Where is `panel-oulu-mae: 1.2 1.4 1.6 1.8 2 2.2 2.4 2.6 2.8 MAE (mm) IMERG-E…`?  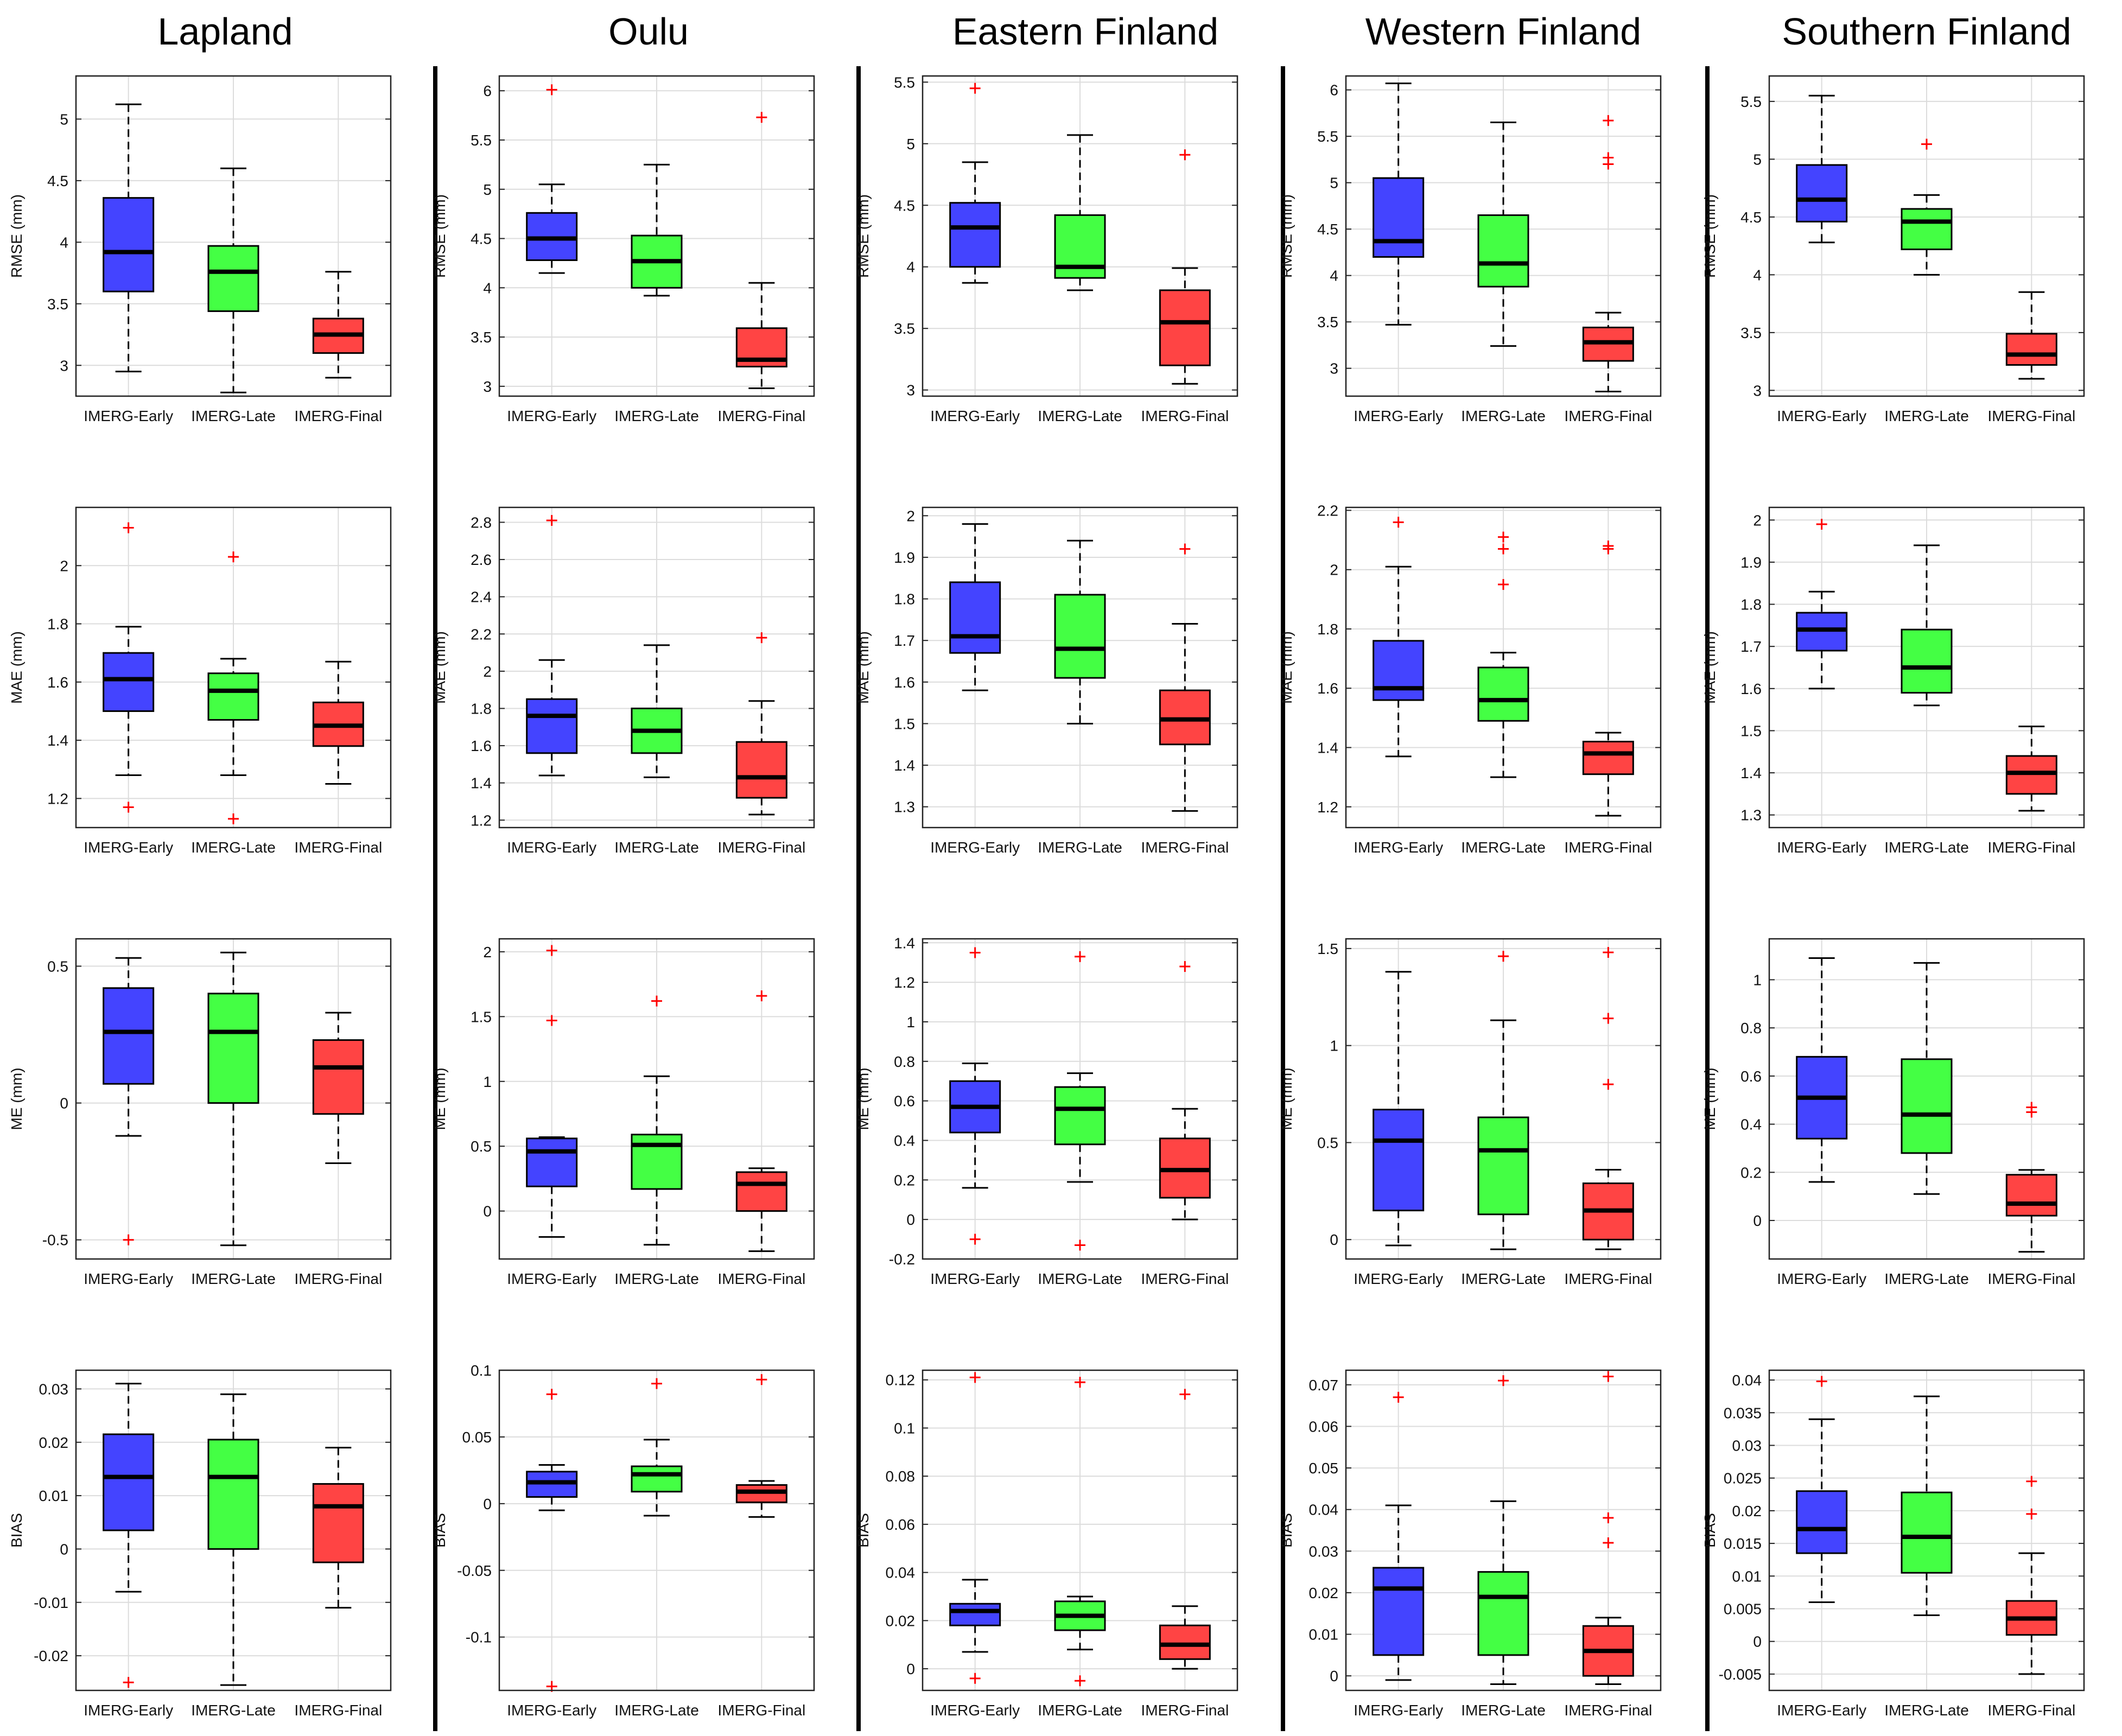 panel-oulu-mae: 1.2 1.4 1.6 1.8 2 2.2 2.4 2.6 2.8 MAE (mm) IMERG-E… is located at coordinates (623, 681).